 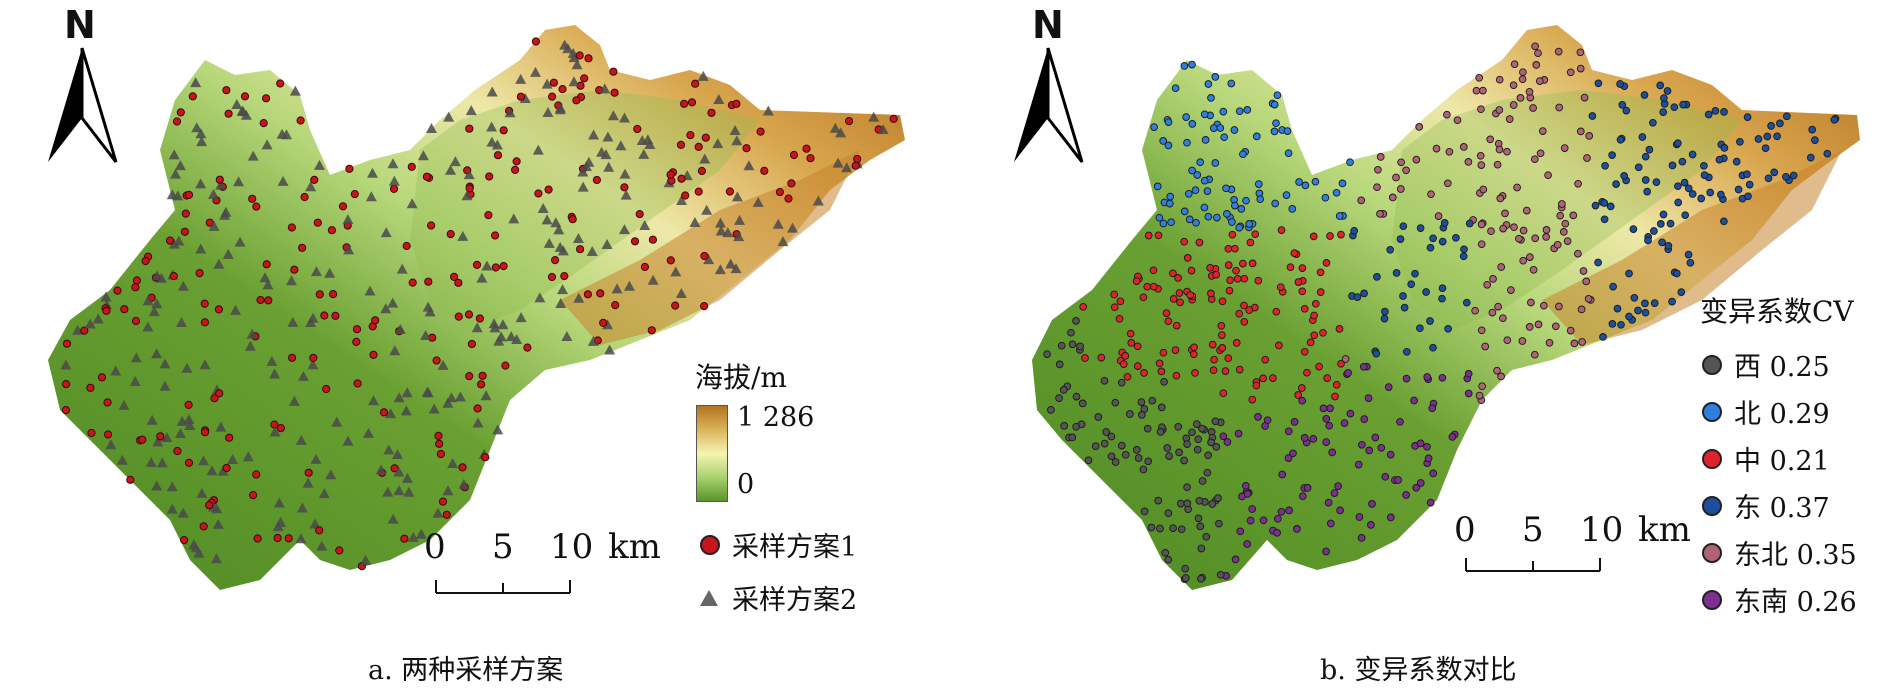 I want to click on elevation-color-ramp, so click(x=712, y=453).